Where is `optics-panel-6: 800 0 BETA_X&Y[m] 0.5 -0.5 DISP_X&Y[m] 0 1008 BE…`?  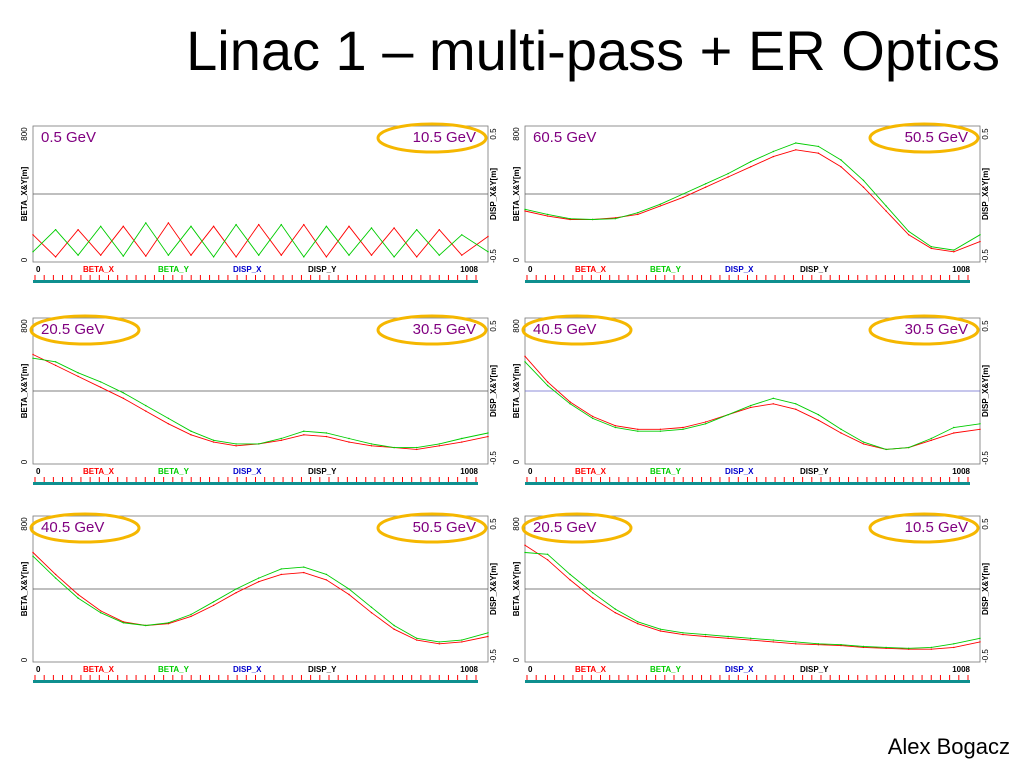 optics-panel-6: 800 0 BETA_X&Y[m] 0.5 -0.5 DISP_X&Y[m] 0 1008 BE… is located at coordinates (755, 603).